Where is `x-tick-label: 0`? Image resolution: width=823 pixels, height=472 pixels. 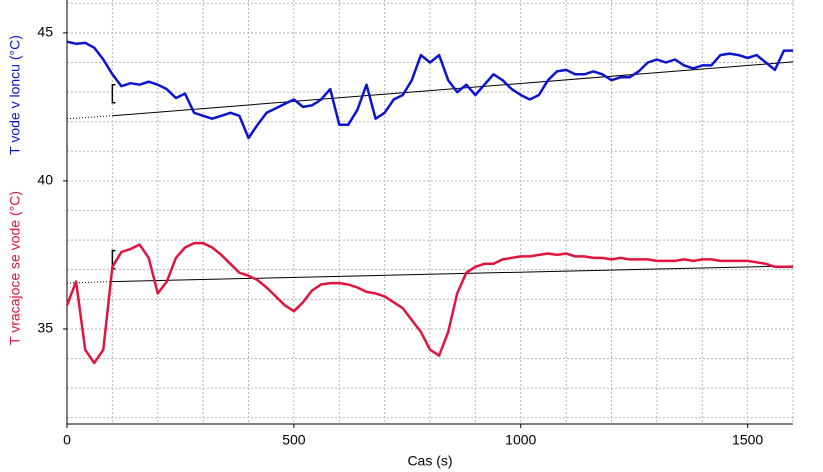 x-tick-label: 0 is located at coordinates (67, 440).